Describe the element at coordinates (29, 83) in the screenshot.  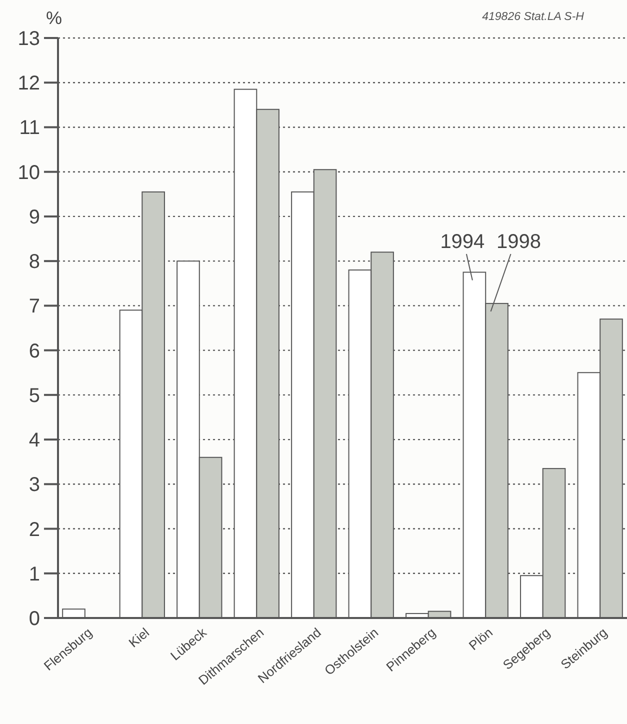
I see `y-tick-label: 12` at that location.